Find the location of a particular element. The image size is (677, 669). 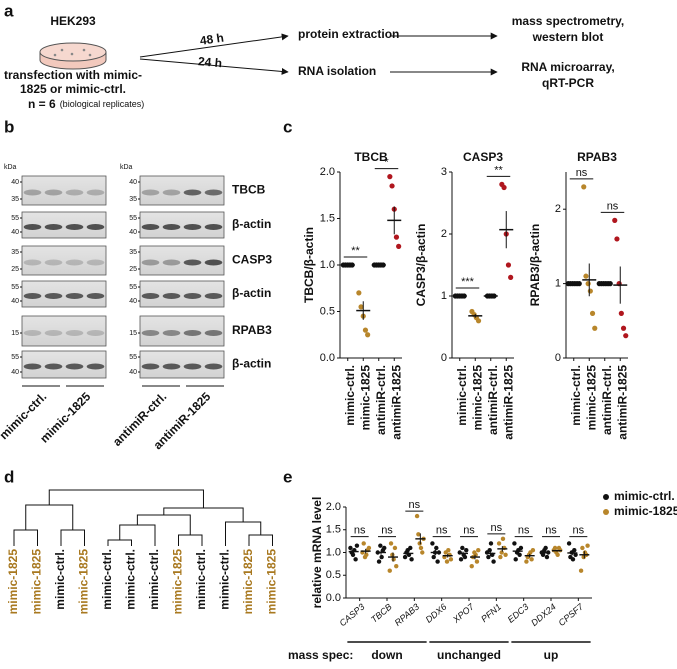

x-tick-label: TBCB is located at coordinates (381, 613).